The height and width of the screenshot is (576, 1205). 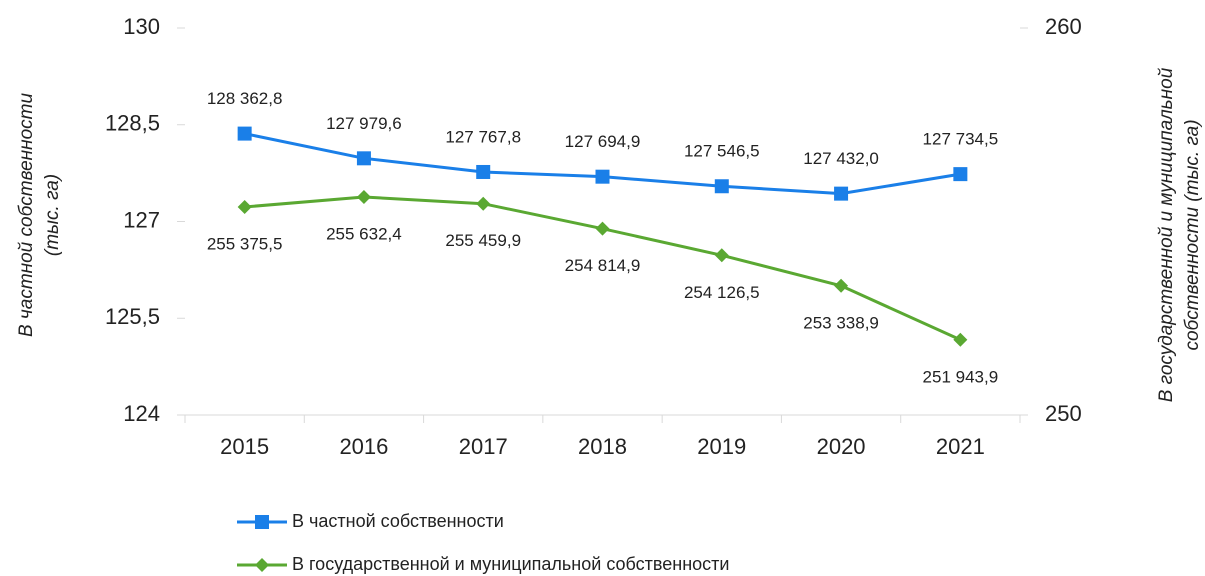 I want to click on x-tick-label: 2016, so click(x=363, y=446).